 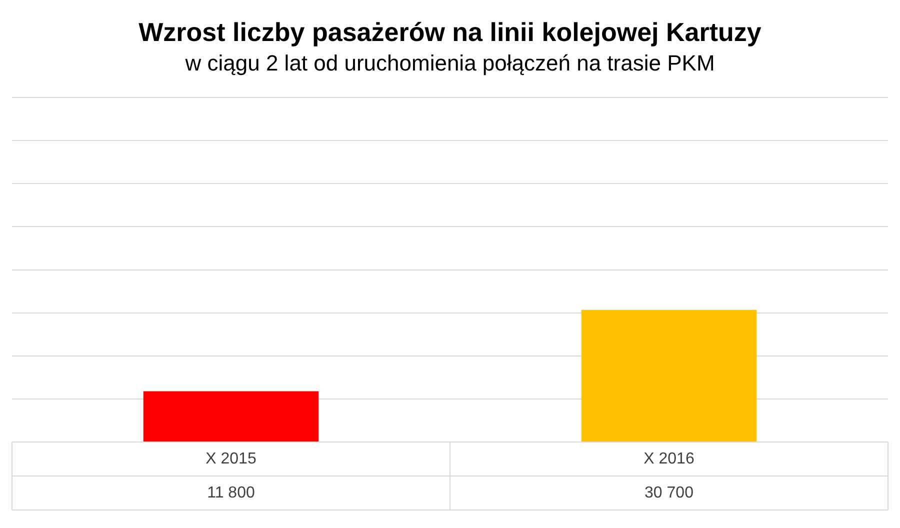 I want to click on data-label: 30 700, so click(x=669, y=493).